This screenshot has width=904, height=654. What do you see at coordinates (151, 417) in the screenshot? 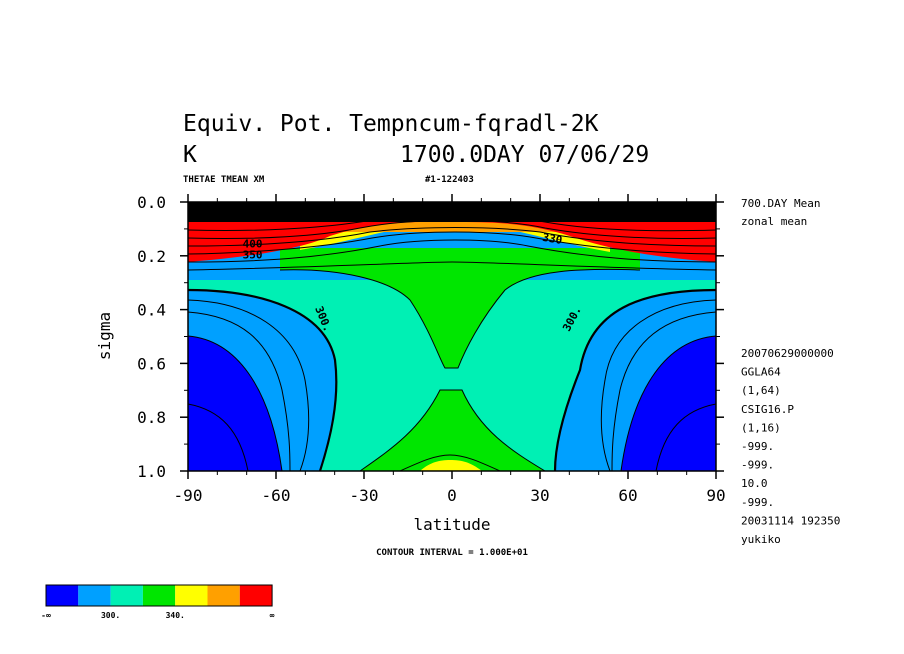
I see `y-tick-label: 0.8` at bounding box center [151, 417].